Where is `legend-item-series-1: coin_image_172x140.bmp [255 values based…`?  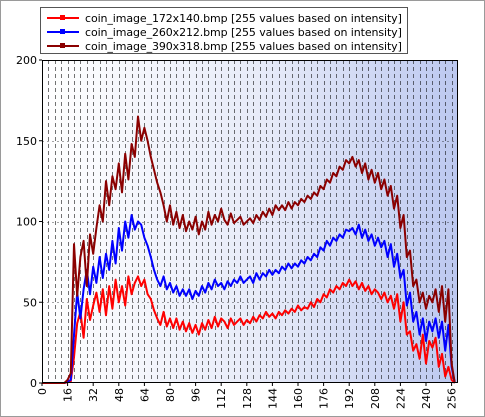
legend-item-series-1: coin_image_172x140.bmp [255 values based… is located at coordinates (224, 18).